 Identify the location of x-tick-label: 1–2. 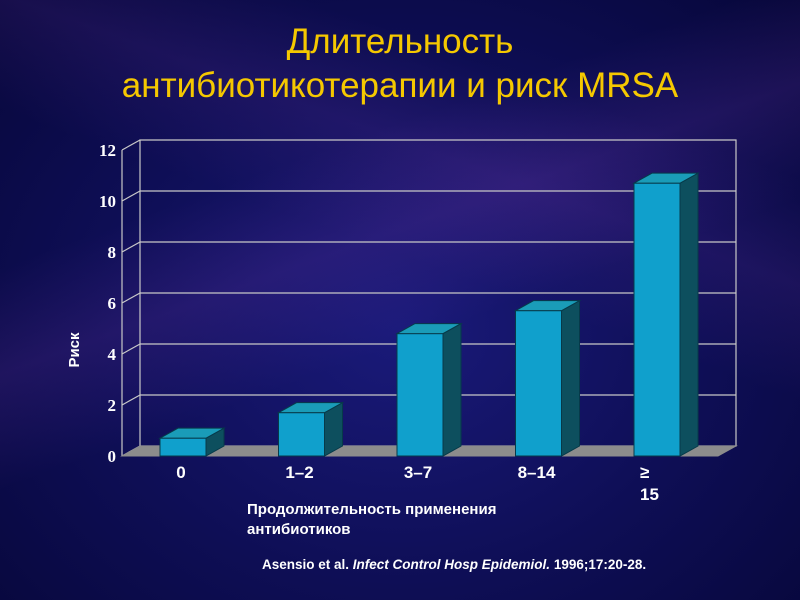
(299, 472).